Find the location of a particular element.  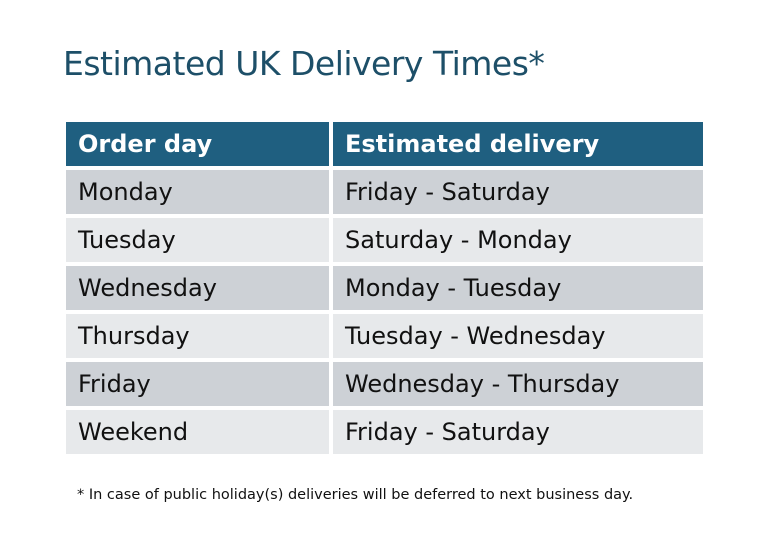

table-row: Weekend Friday - Saturday is located at coordinates (384, 432).